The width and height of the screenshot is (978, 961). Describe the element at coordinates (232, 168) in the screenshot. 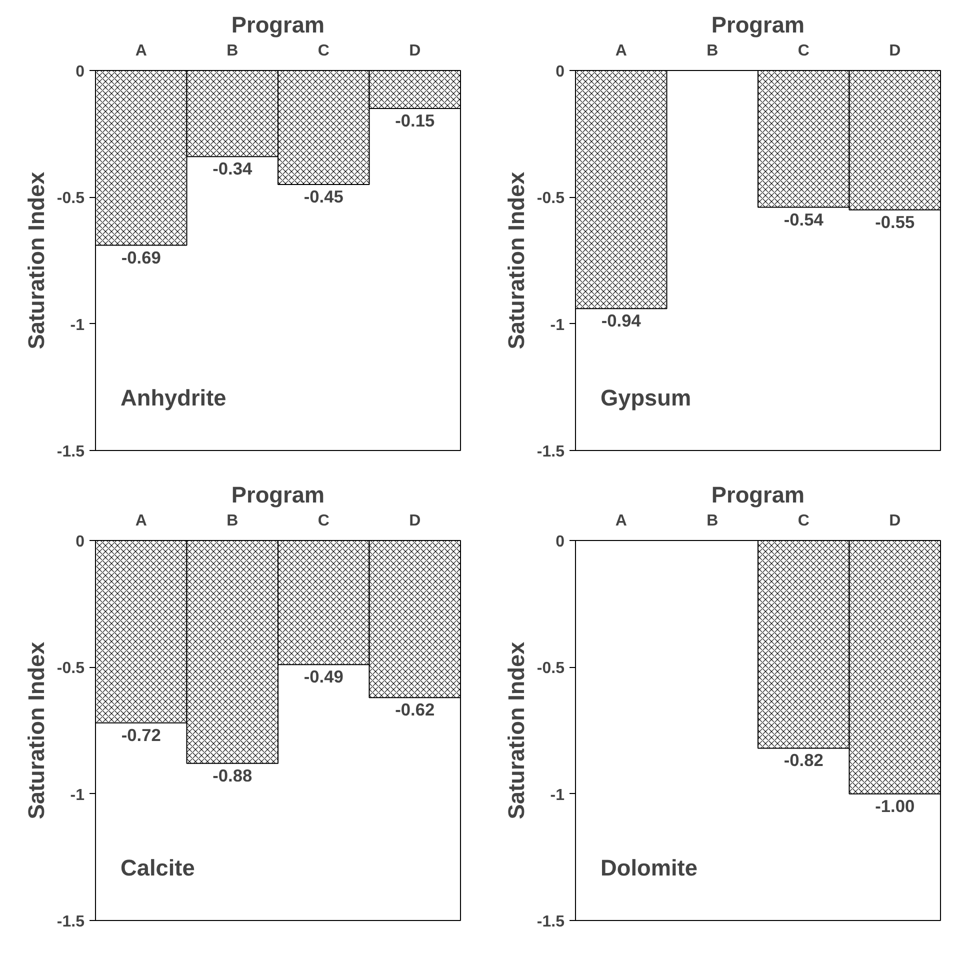

I see `data-label: -0.34` at that location.